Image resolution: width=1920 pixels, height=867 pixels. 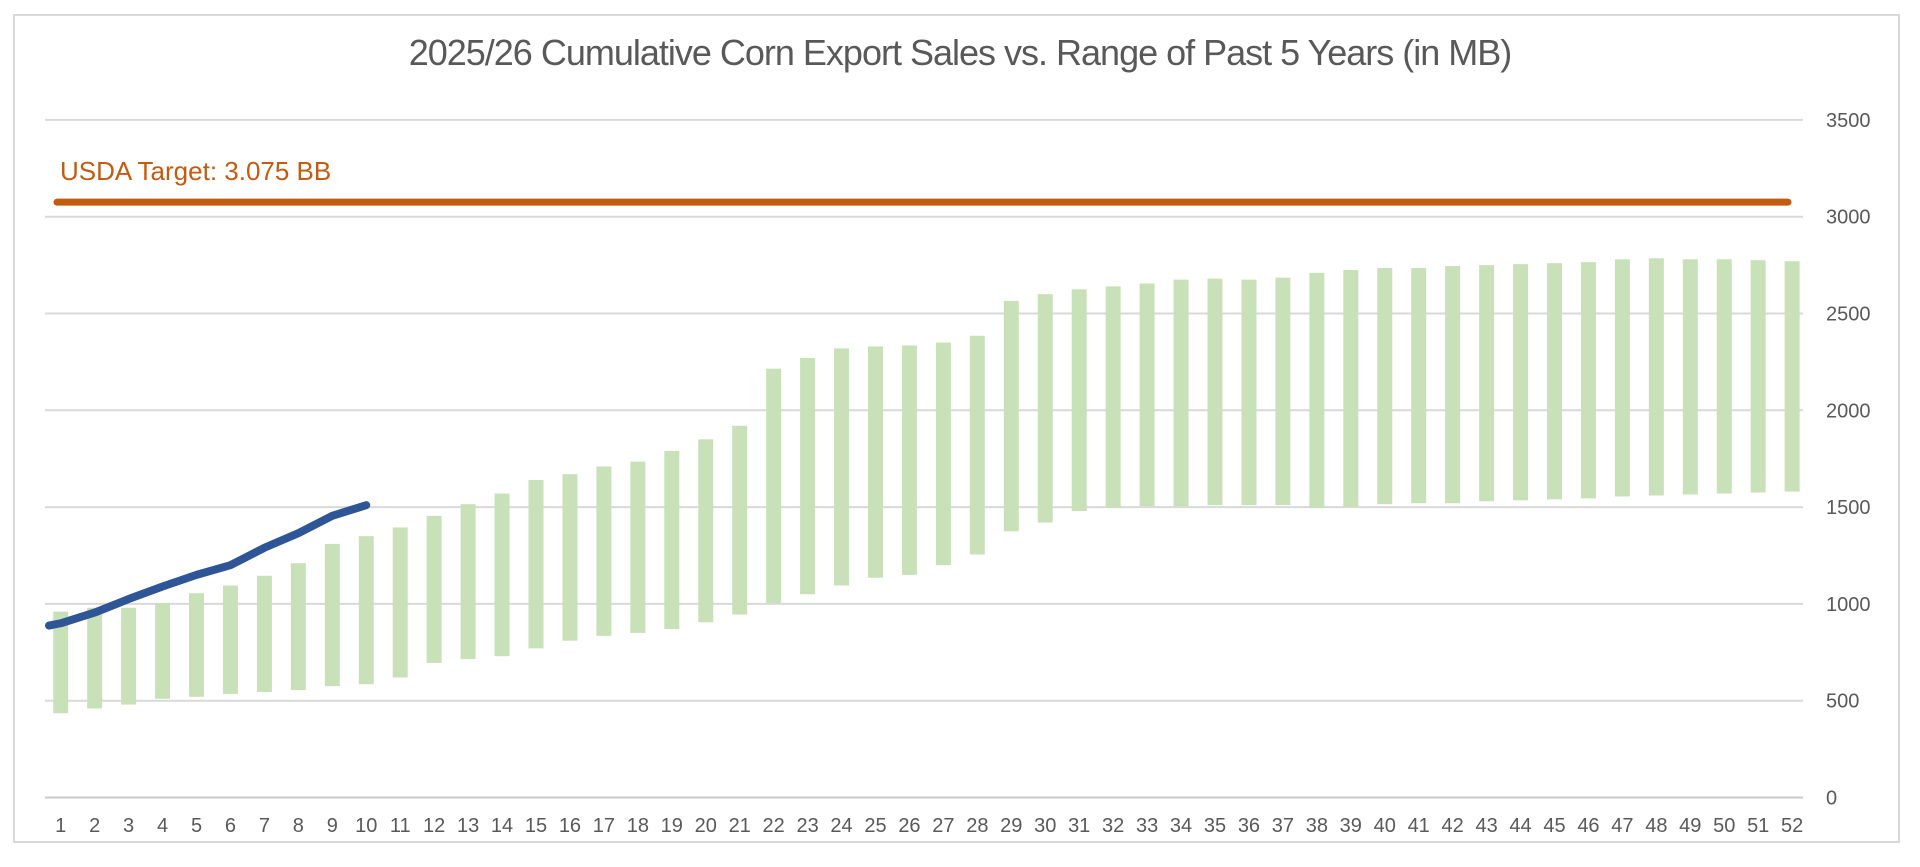 What do you see at coordinates (706, 826) in the screenshot?
I see `x-axis-week-label: 20` at bounding box center [706, 826].